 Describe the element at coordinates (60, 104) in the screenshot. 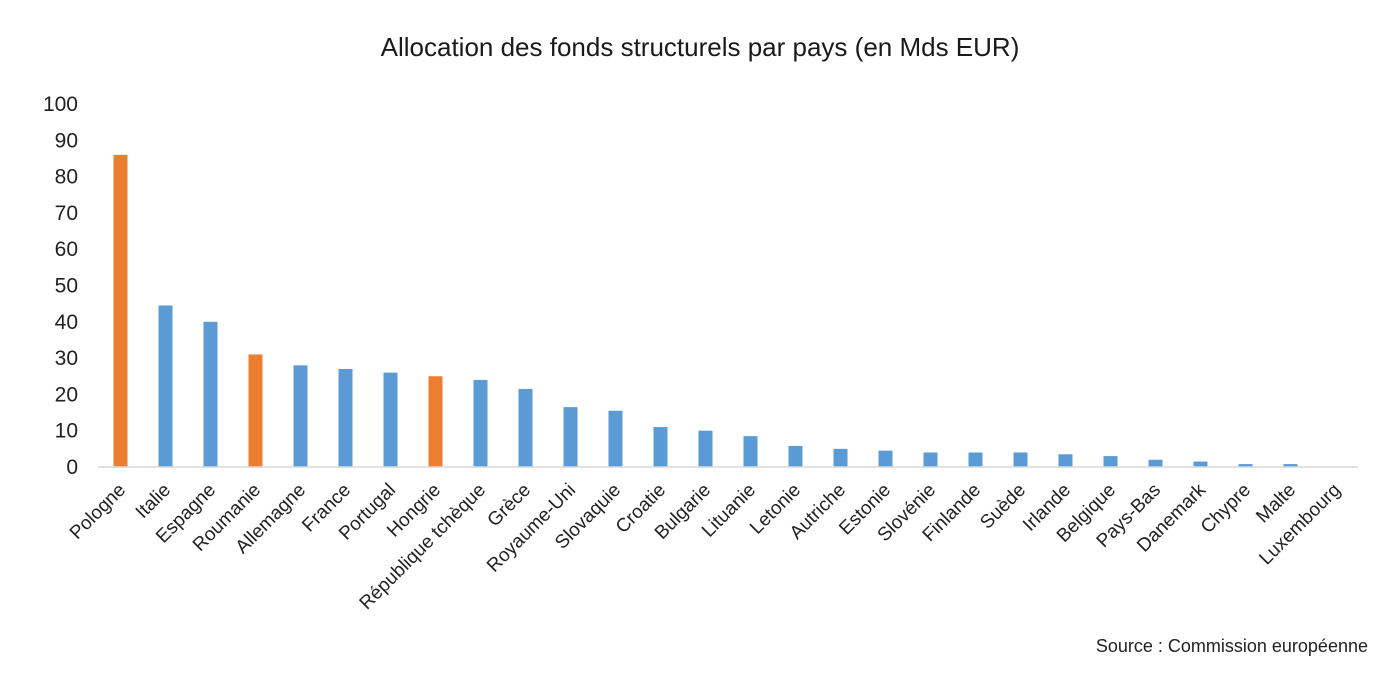

I see `y-tick-label: 100` at that location.